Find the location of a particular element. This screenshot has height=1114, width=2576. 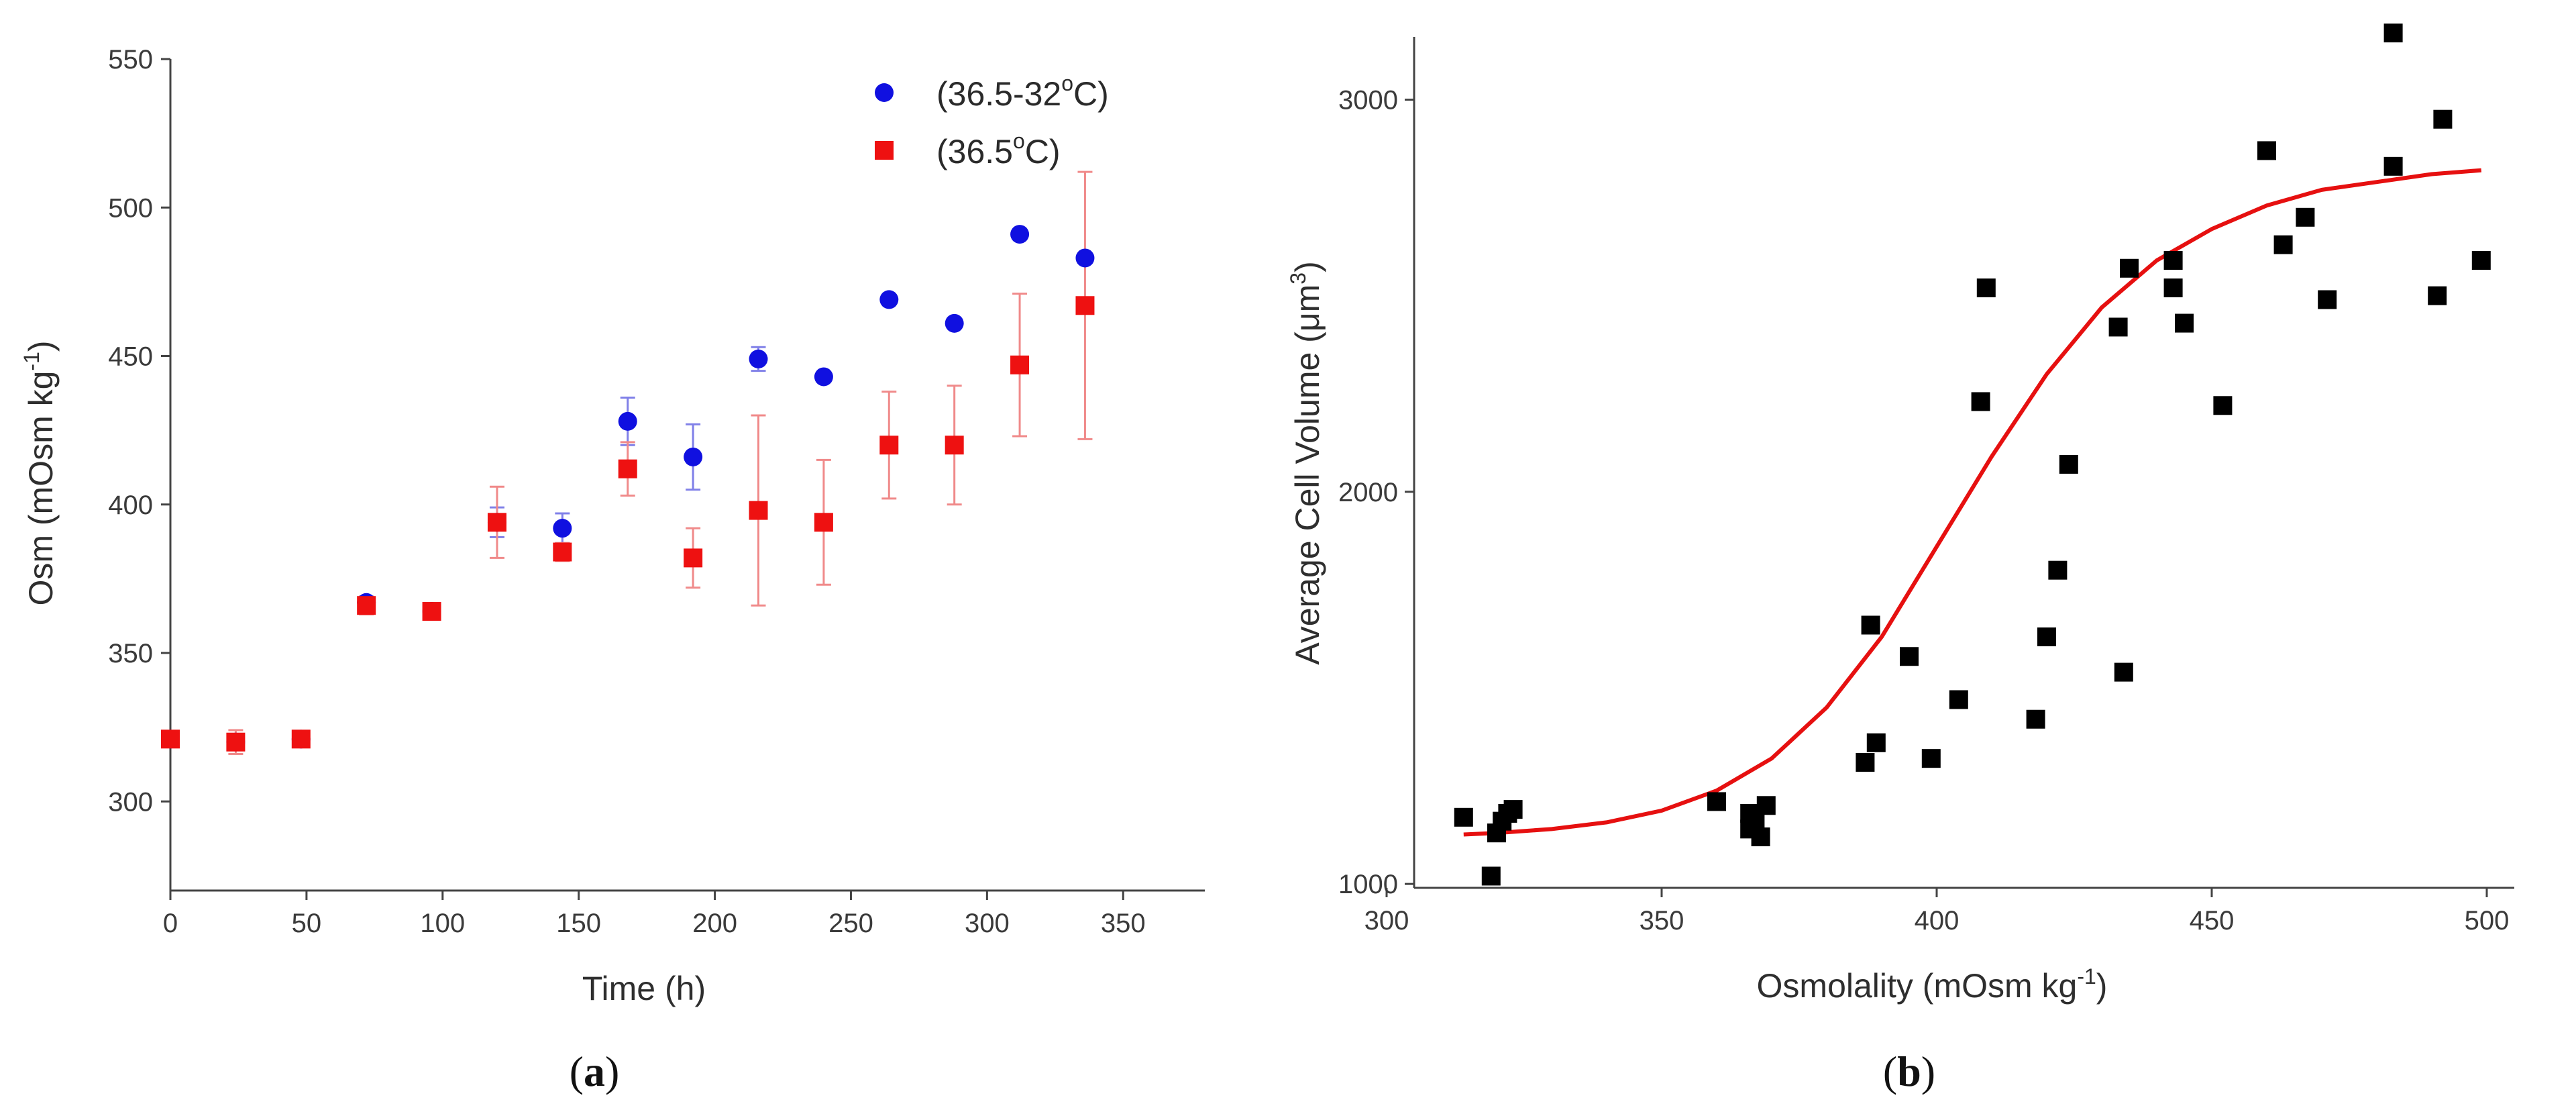

b-x-axis-label: Osmolality (mOsm kg-1) is located at coordinates (1932, 984).